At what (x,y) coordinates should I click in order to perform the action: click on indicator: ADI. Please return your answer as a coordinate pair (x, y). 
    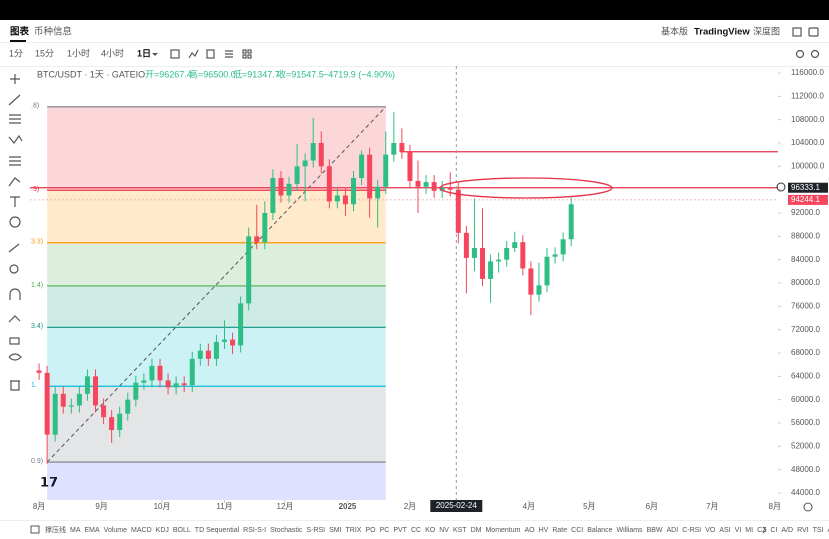
    Looking at the image, I should click on (673, 530).